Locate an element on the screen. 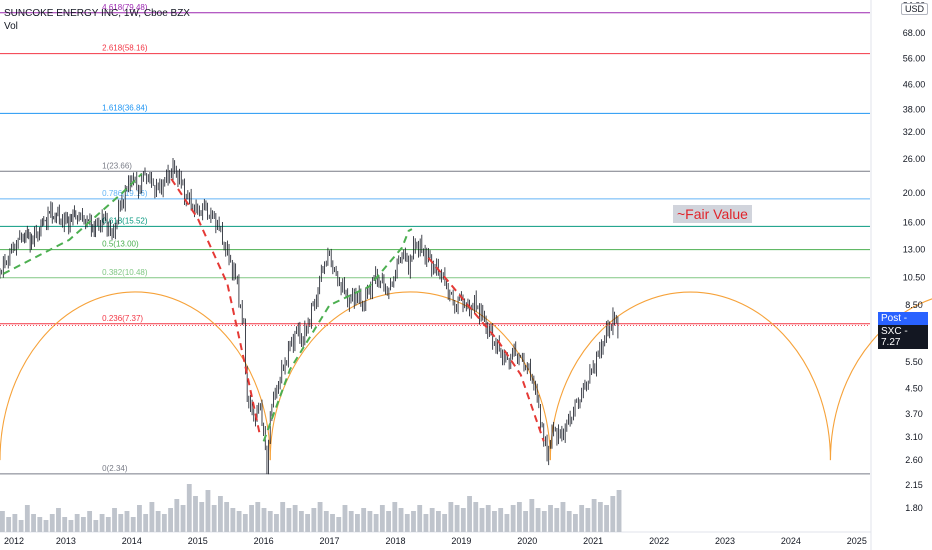  y-tick-label: 2.60 is located at coordinates (914, 460).